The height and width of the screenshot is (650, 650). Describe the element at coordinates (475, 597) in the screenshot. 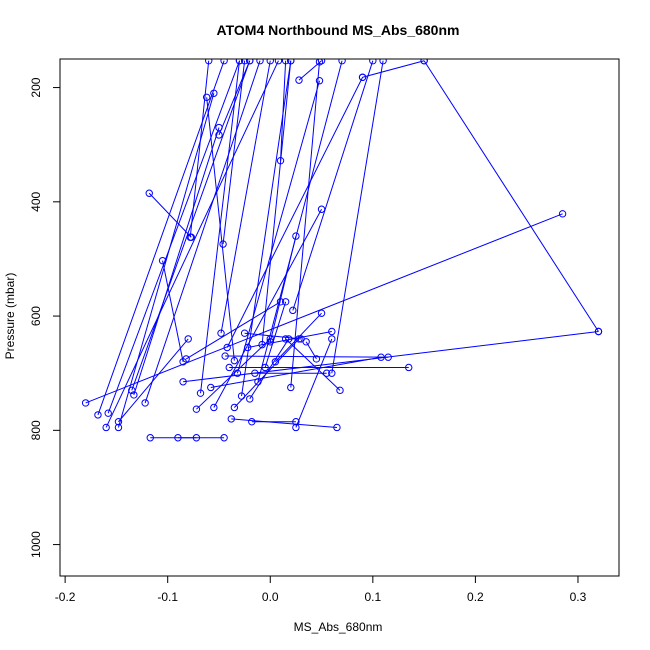

I see `x-tick-label: 0.2` at that location.